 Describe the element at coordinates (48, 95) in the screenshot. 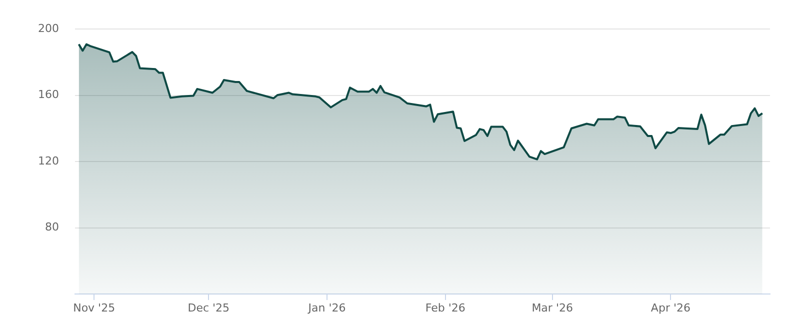

I see `y-tick-label: 160` at that location.